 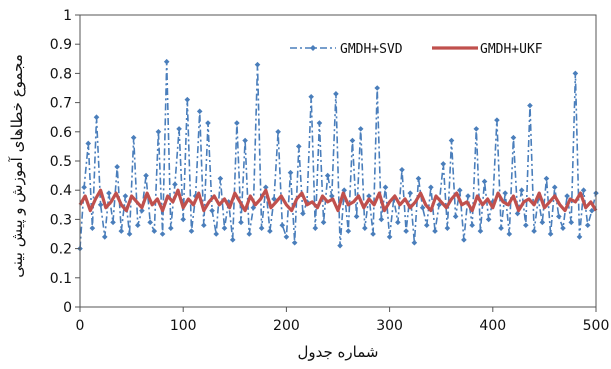 I want to click on y-tick-label: 0, so click(x=67, y=308).